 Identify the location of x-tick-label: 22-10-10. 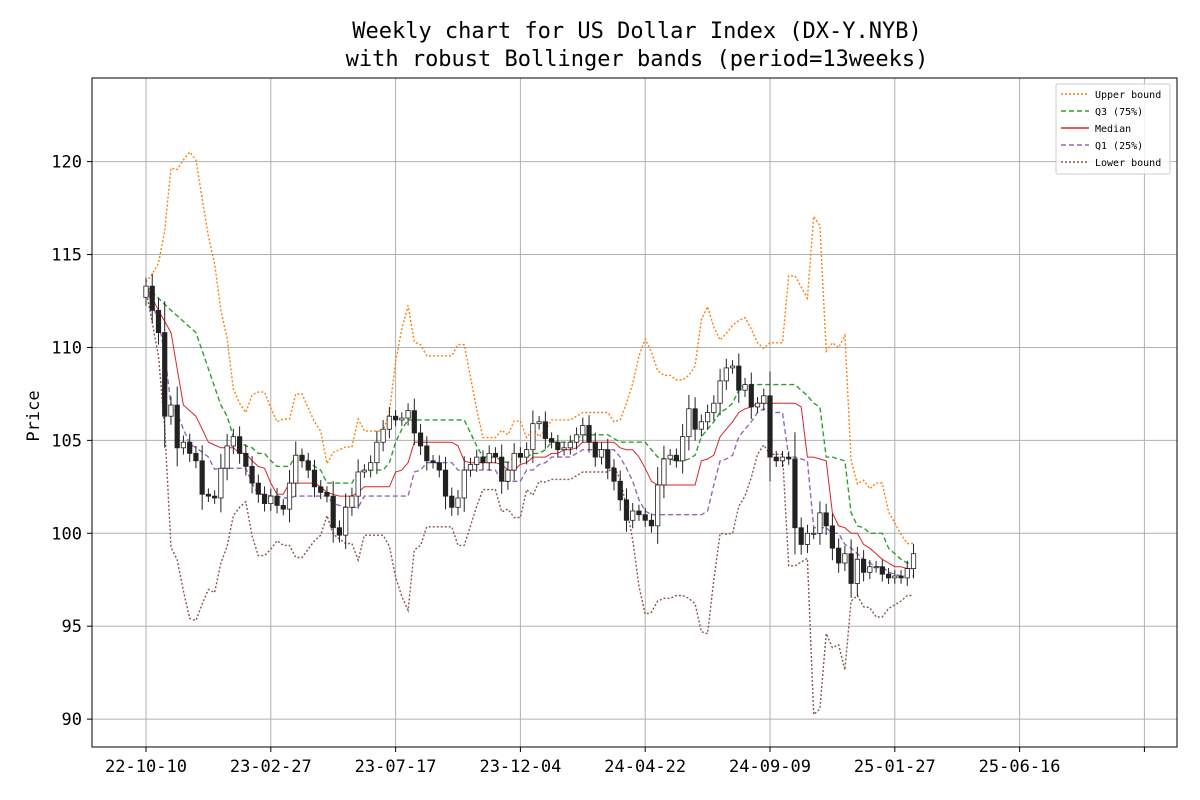
(146, 767).